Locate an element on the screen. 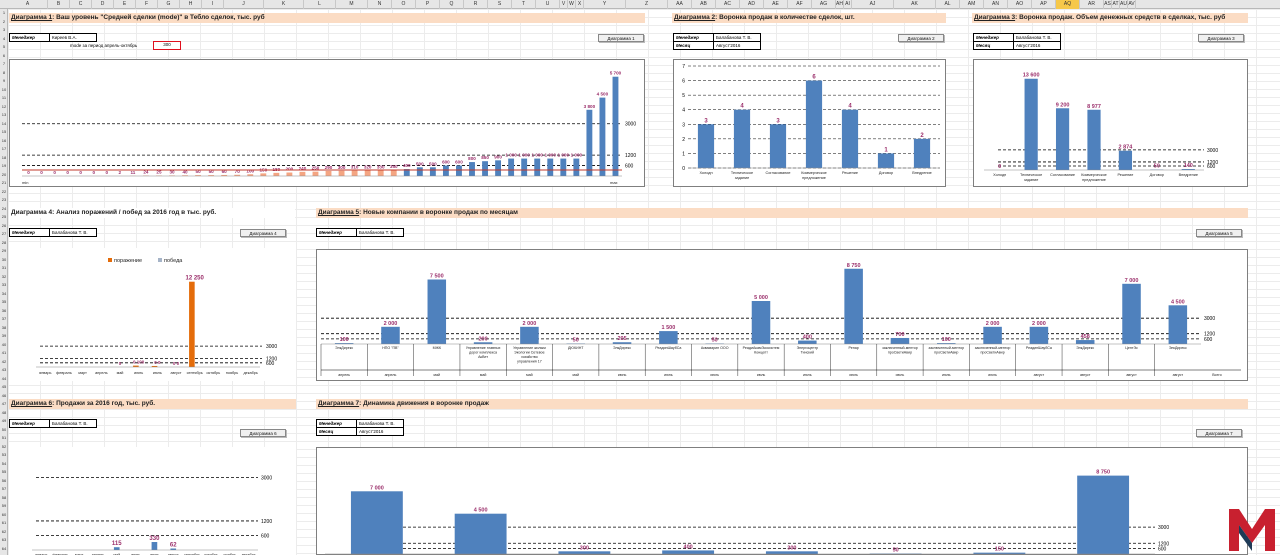 This screenshot has height=555, width=1280. row-header-50: 50 is located at coordinates (4, 429).